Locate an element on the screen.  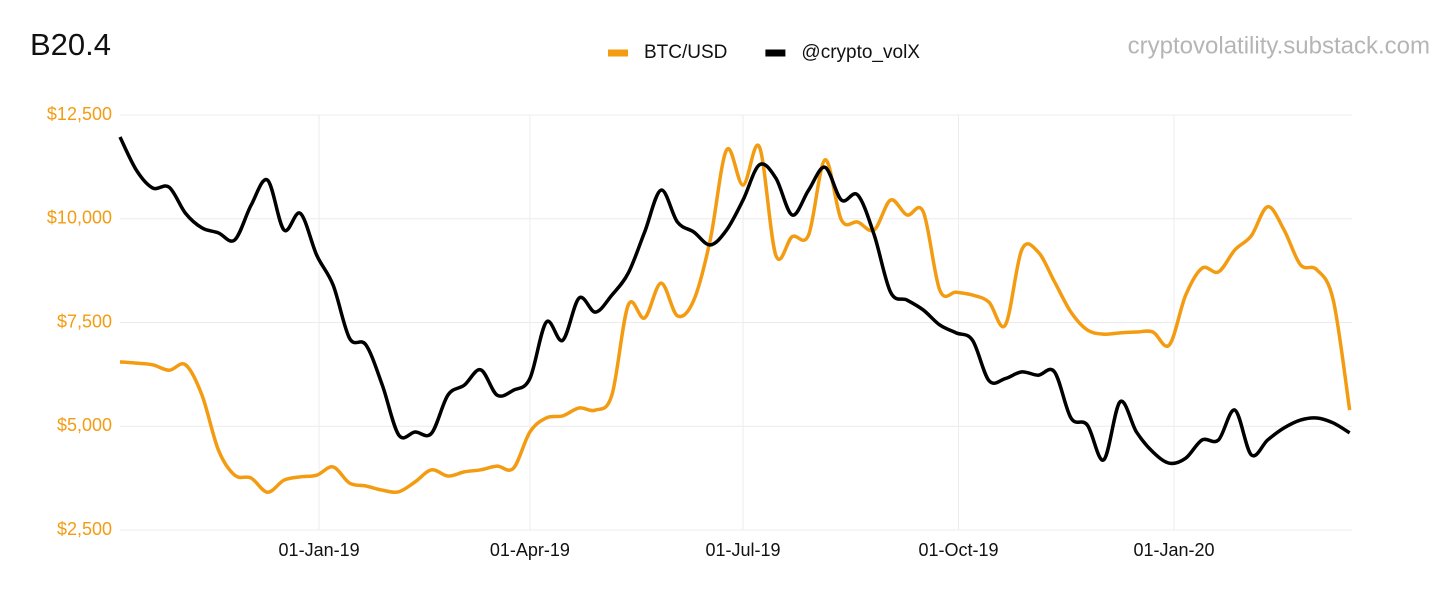
legend: BTC/USD @crypto_volX is located at coordinates (764, 52).